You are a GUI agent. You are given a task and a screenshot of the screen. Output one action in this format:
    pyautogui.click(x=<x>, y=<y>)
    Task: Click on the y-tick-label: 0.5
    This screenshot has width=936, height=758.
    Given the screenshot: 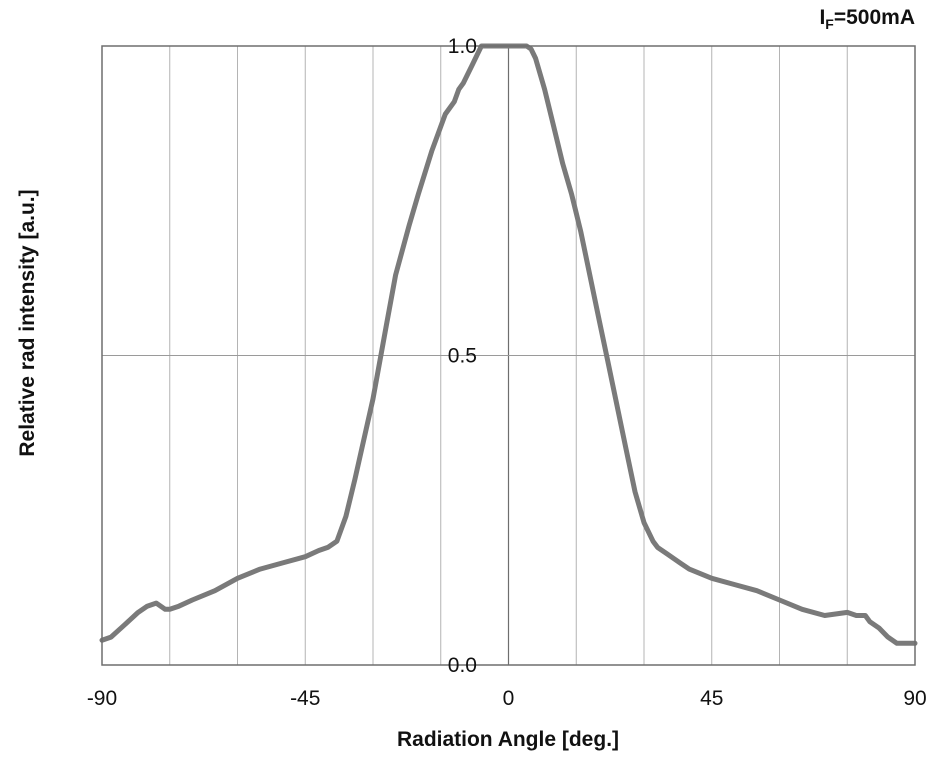 What is the action you would take?
    pyautogui.click(x=462, y=356)
    